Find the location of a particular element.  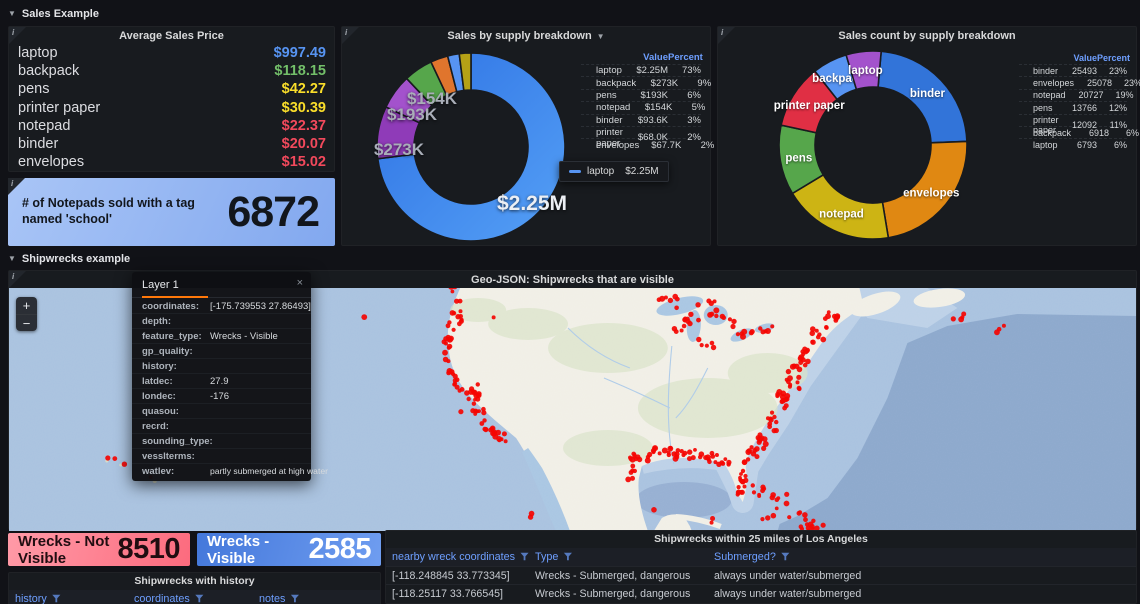

legend-item: backpack $273K 9% is located at coordinates (646, 82).